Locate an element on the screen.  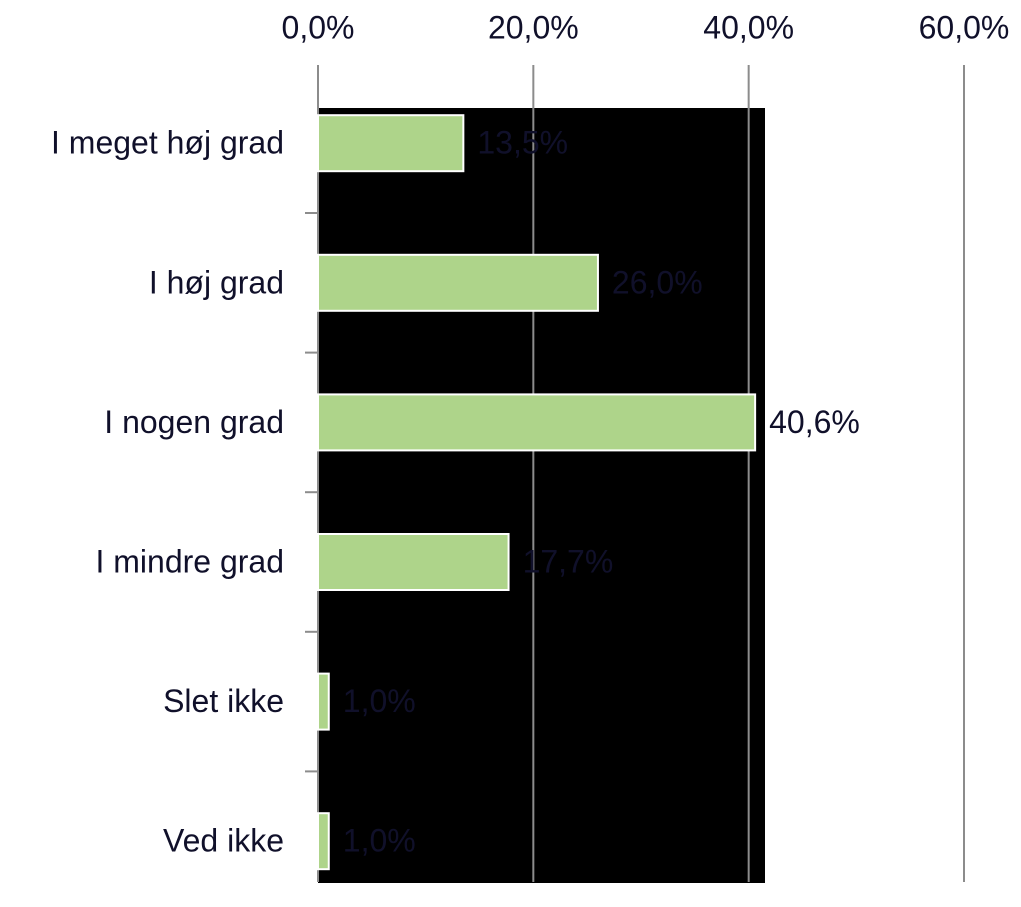
y-tick-label: Slet ikke is located at coordinates (223, 701).